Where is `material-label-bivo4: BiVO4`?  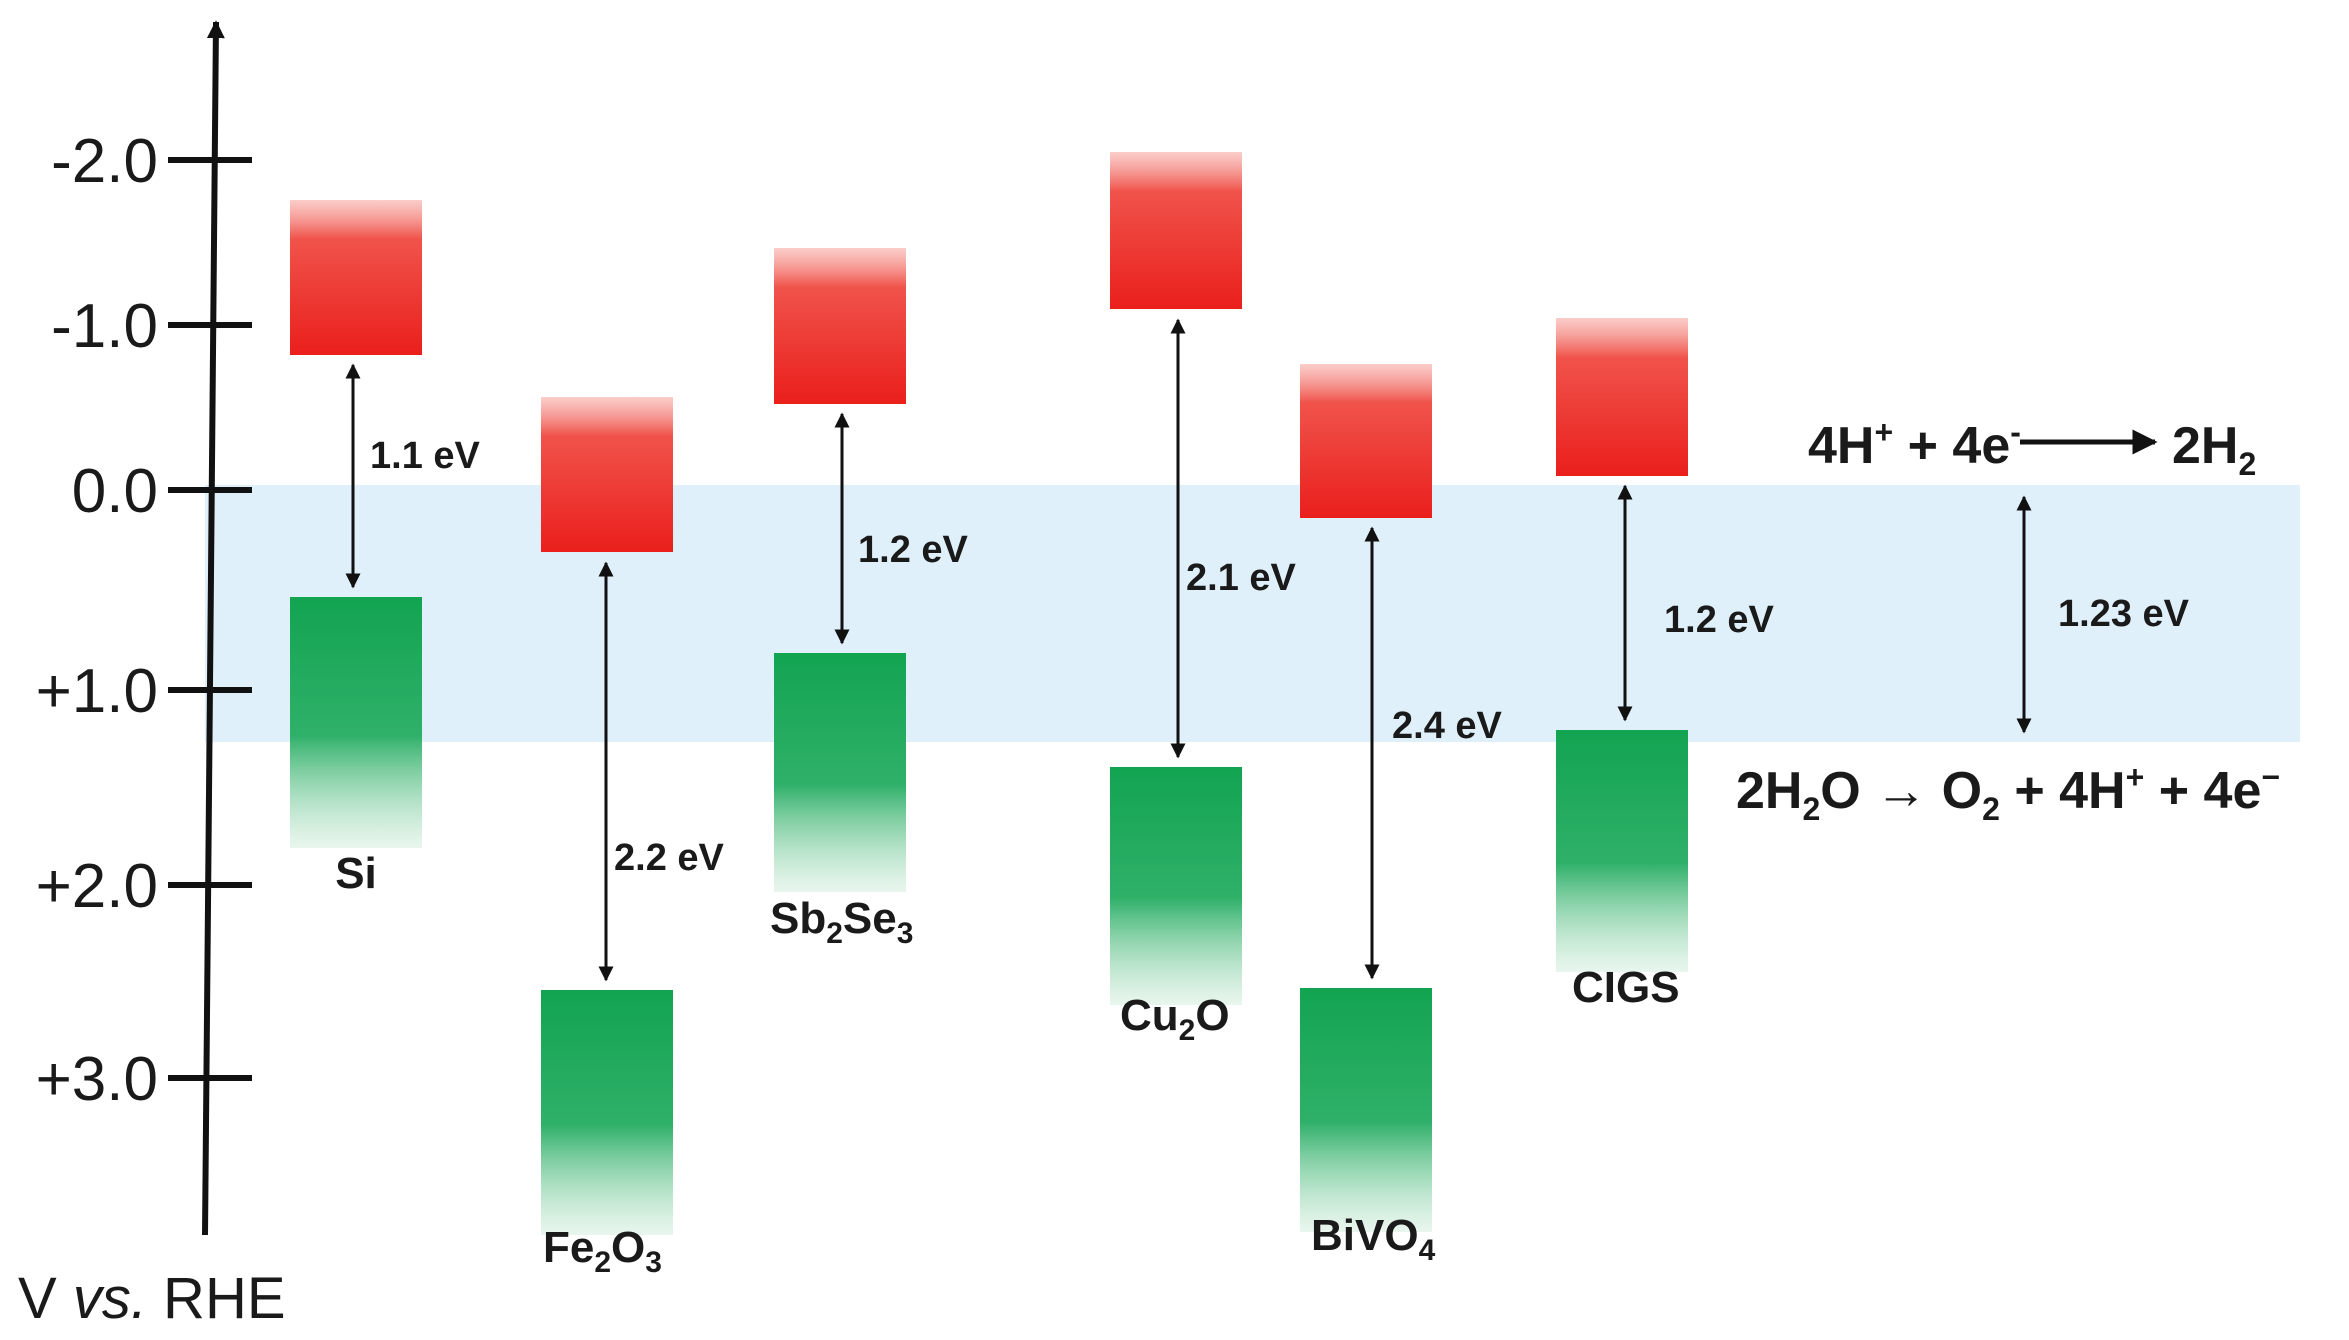
material-label-bivo4: BiVO4 is located at coordinates (1373, 1239).